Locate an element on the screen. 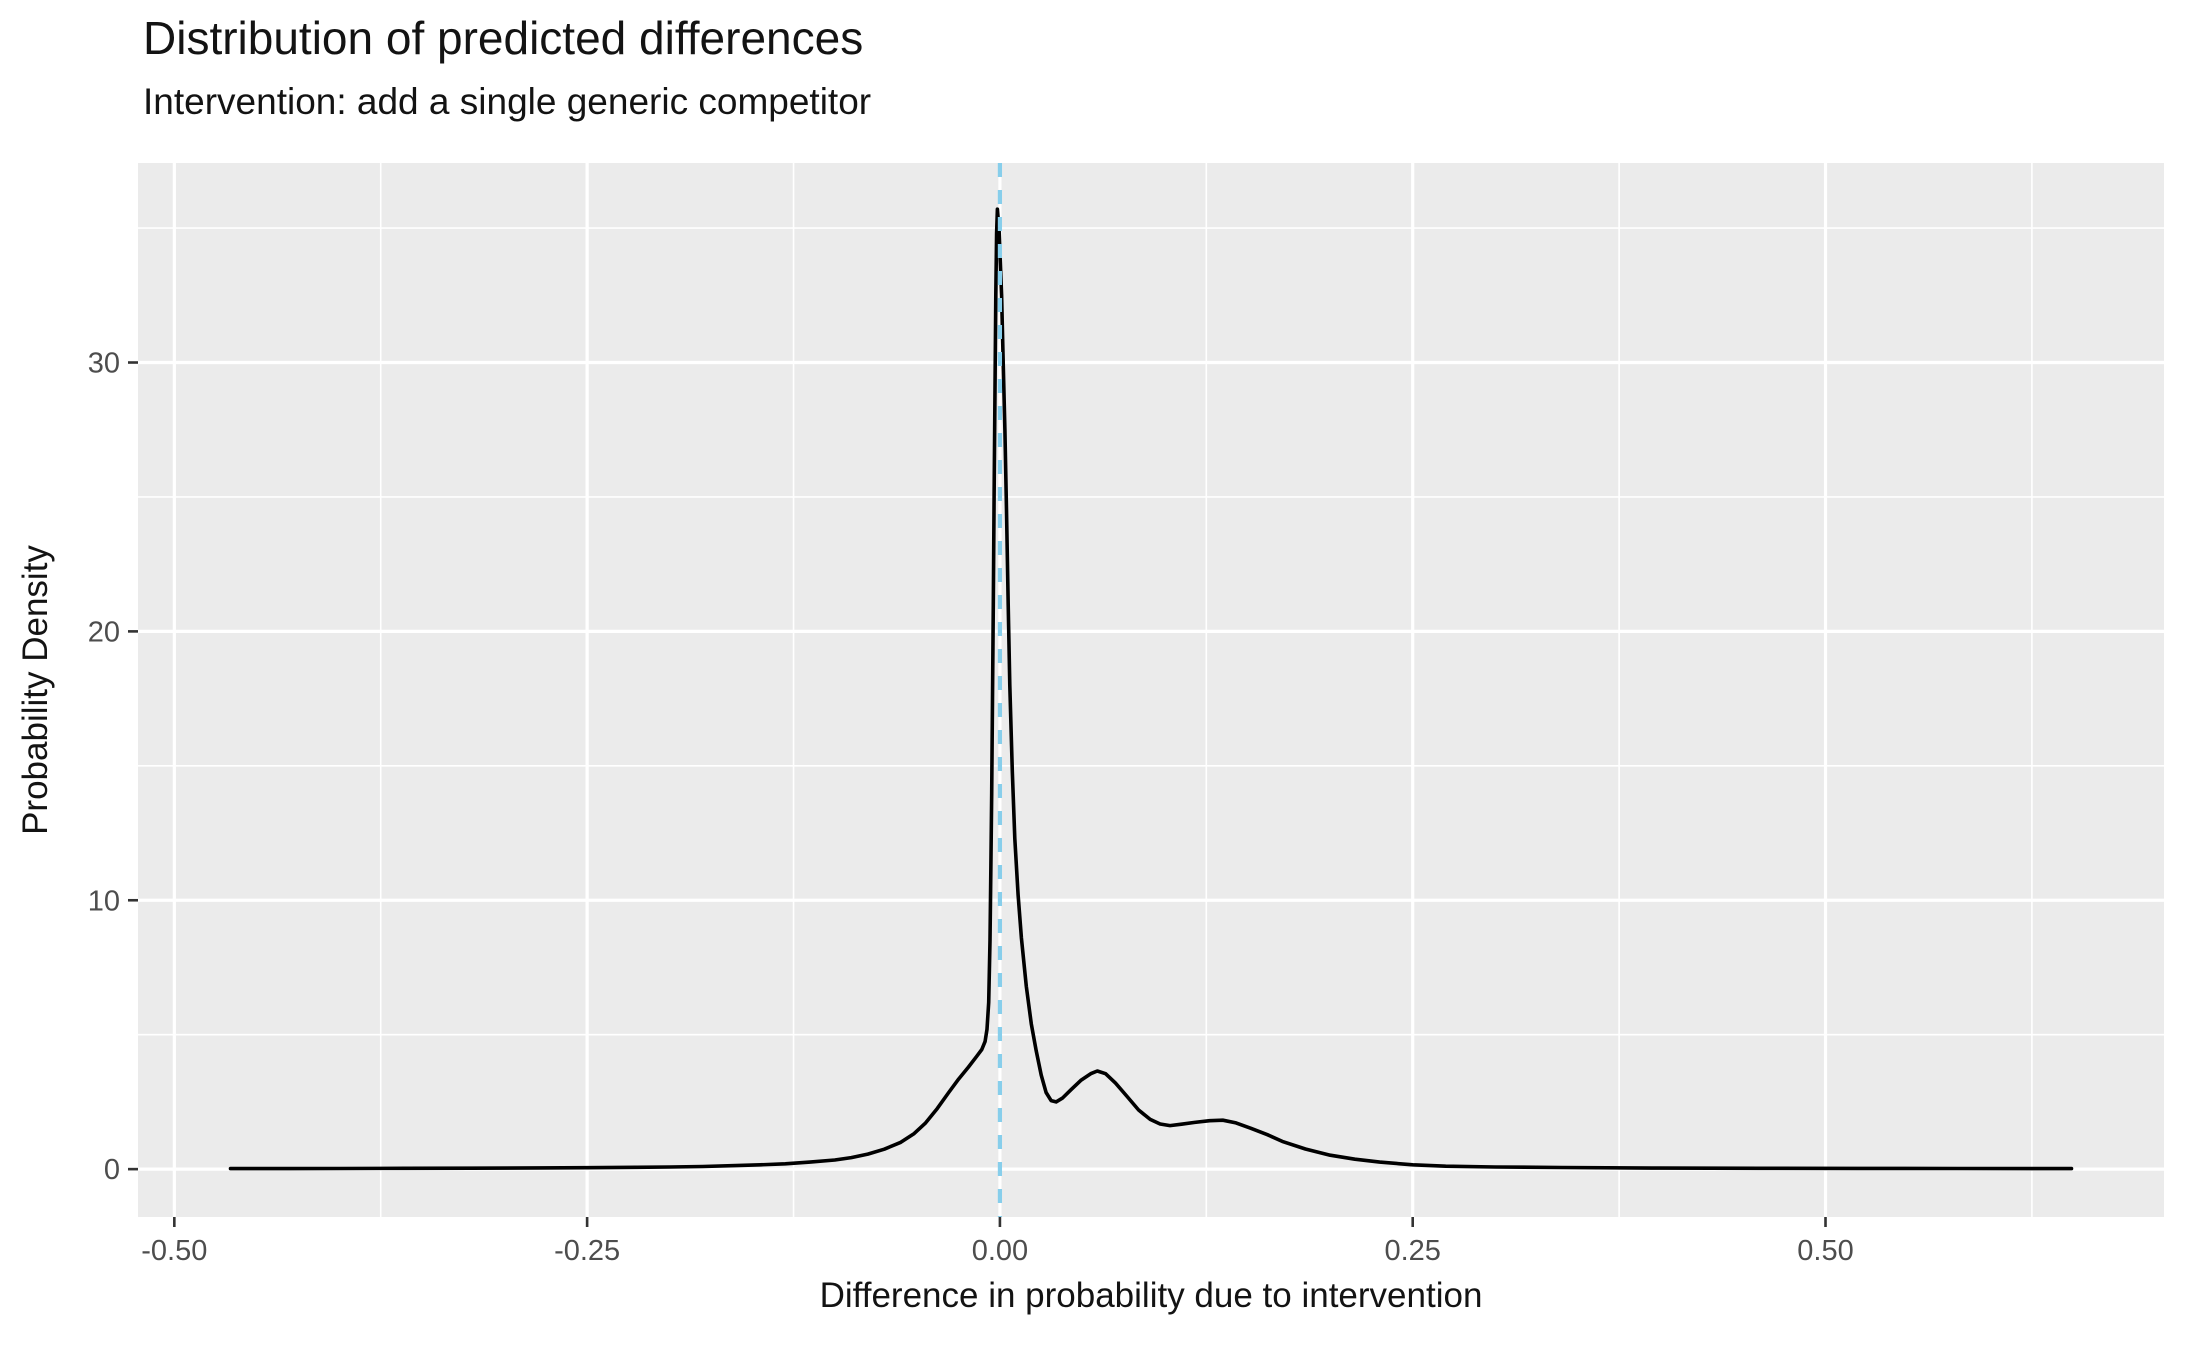  y-tick-label: 10 is located at coordinates (104, 901).